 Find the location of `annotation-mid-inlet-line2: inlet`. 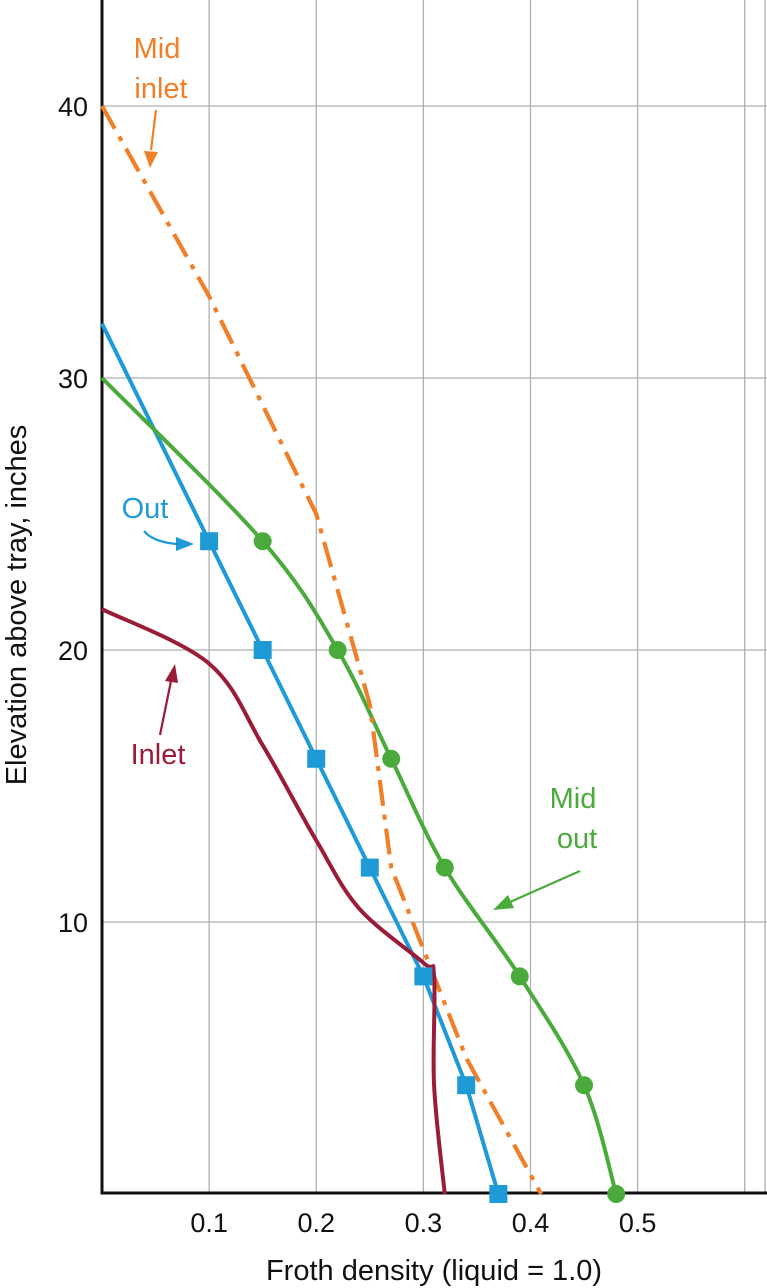

annotation-mid-inlet-line2: inlet is located at coordinates (160, 89).